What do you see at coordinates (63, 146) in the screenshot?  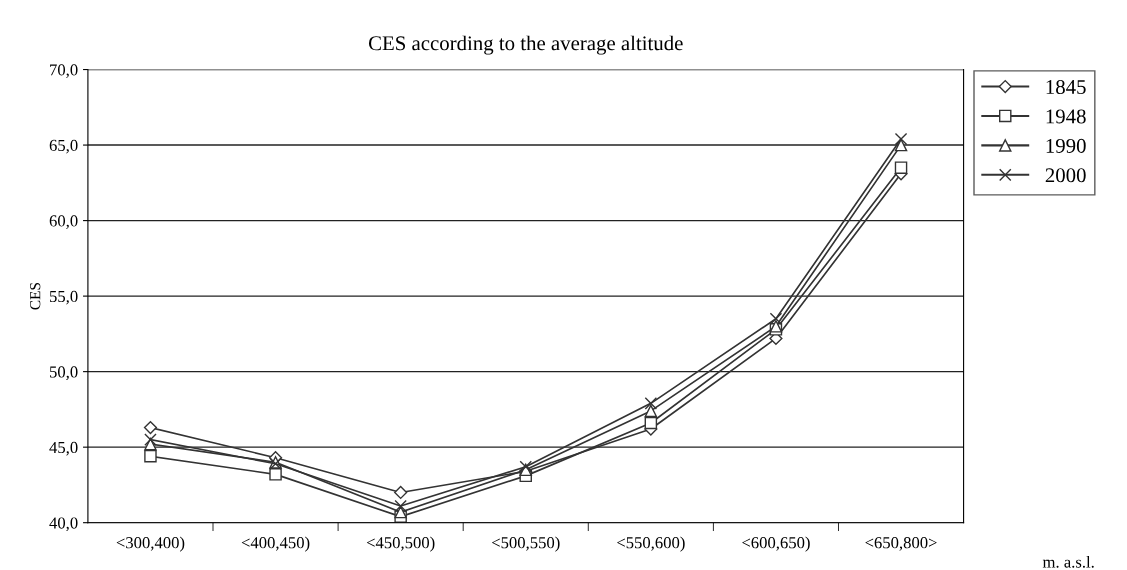 I see `y-tick-label: 65,0` at bounding box center [63, 146].